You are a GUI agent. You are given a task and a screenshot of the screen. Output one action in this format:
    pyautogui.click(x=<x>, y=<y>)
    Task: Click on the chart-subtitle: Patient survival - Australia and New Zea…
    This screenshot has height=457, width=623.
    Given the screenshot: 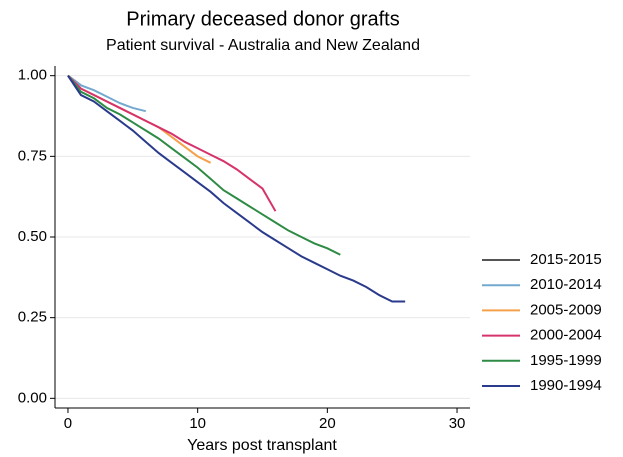 What is the action you would take?
    pyautogui.click(x=263, y=45)
    